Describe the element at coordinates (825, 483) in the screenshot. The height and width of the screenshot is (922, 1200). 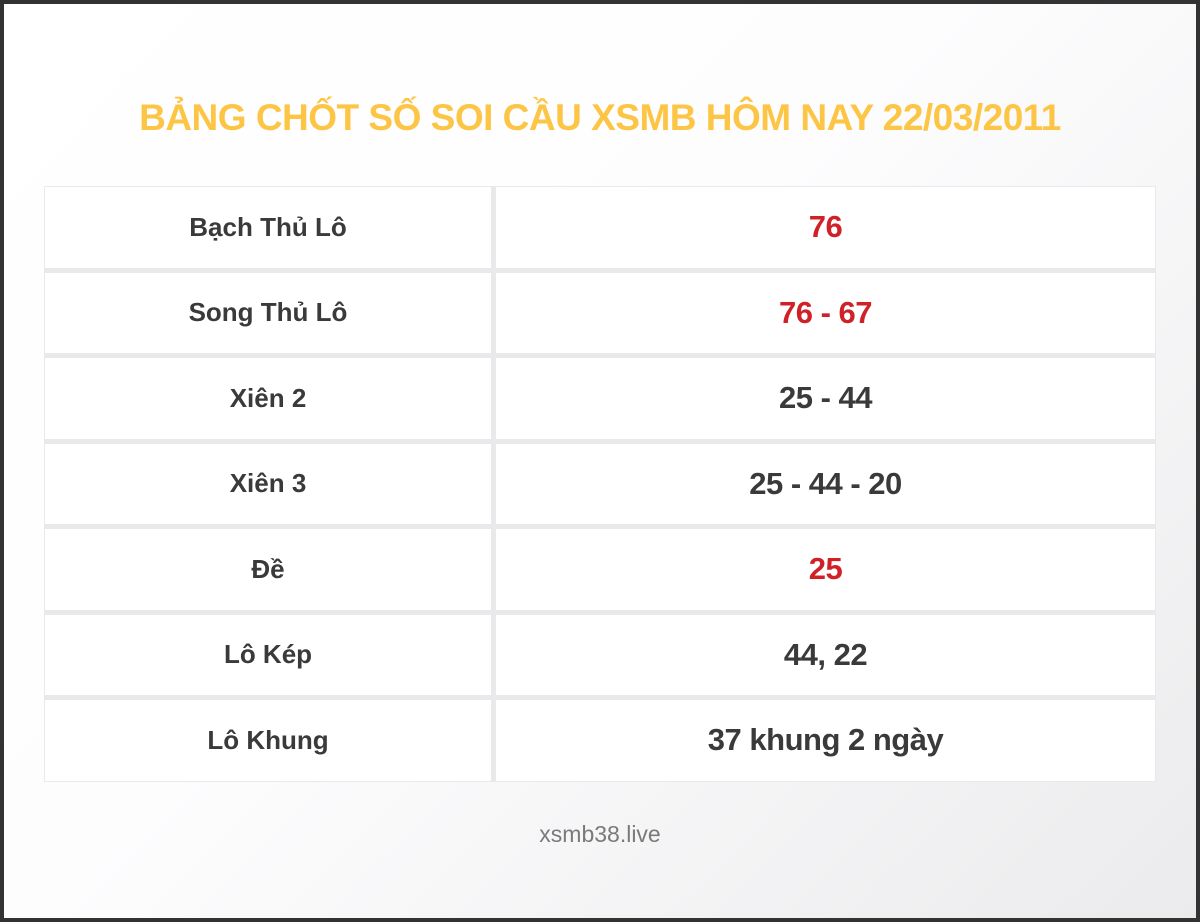
I see `table-row-value: 25 - 44 - 20` at that location.